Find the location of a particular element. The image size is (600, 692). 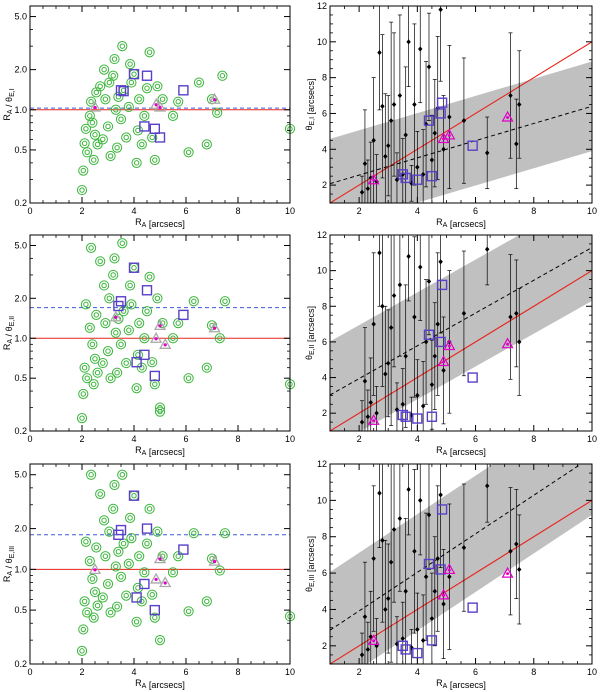

y-tick-label: 10 is located at coordinates (322, 42).